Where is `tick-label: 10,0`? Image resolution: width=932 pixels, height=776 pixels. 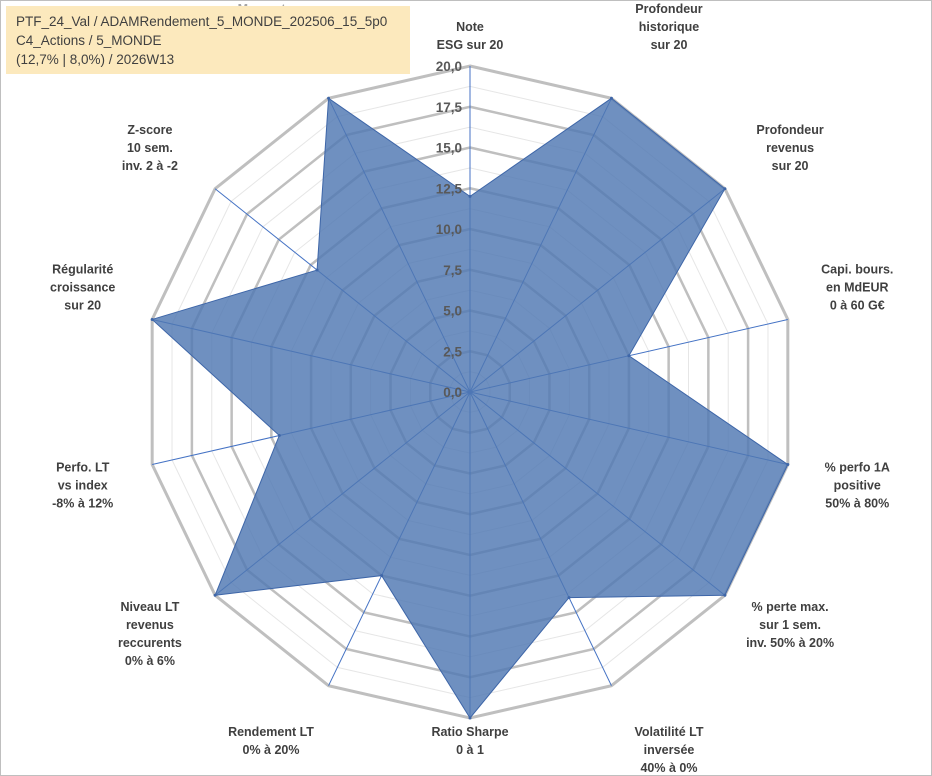 tick-label: 10,0 is located at coordinates (449, 229).